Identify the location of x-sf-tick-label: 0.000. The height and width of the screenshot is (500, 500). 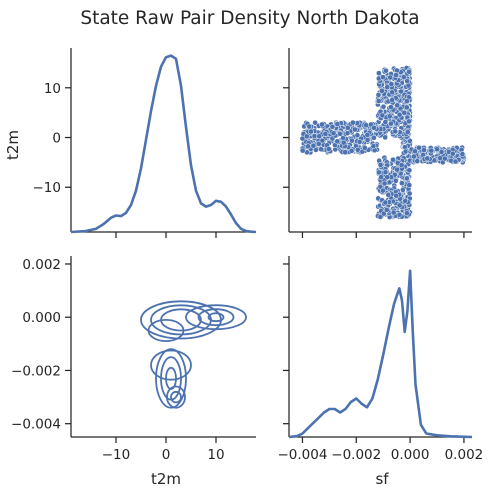
(410, 455).